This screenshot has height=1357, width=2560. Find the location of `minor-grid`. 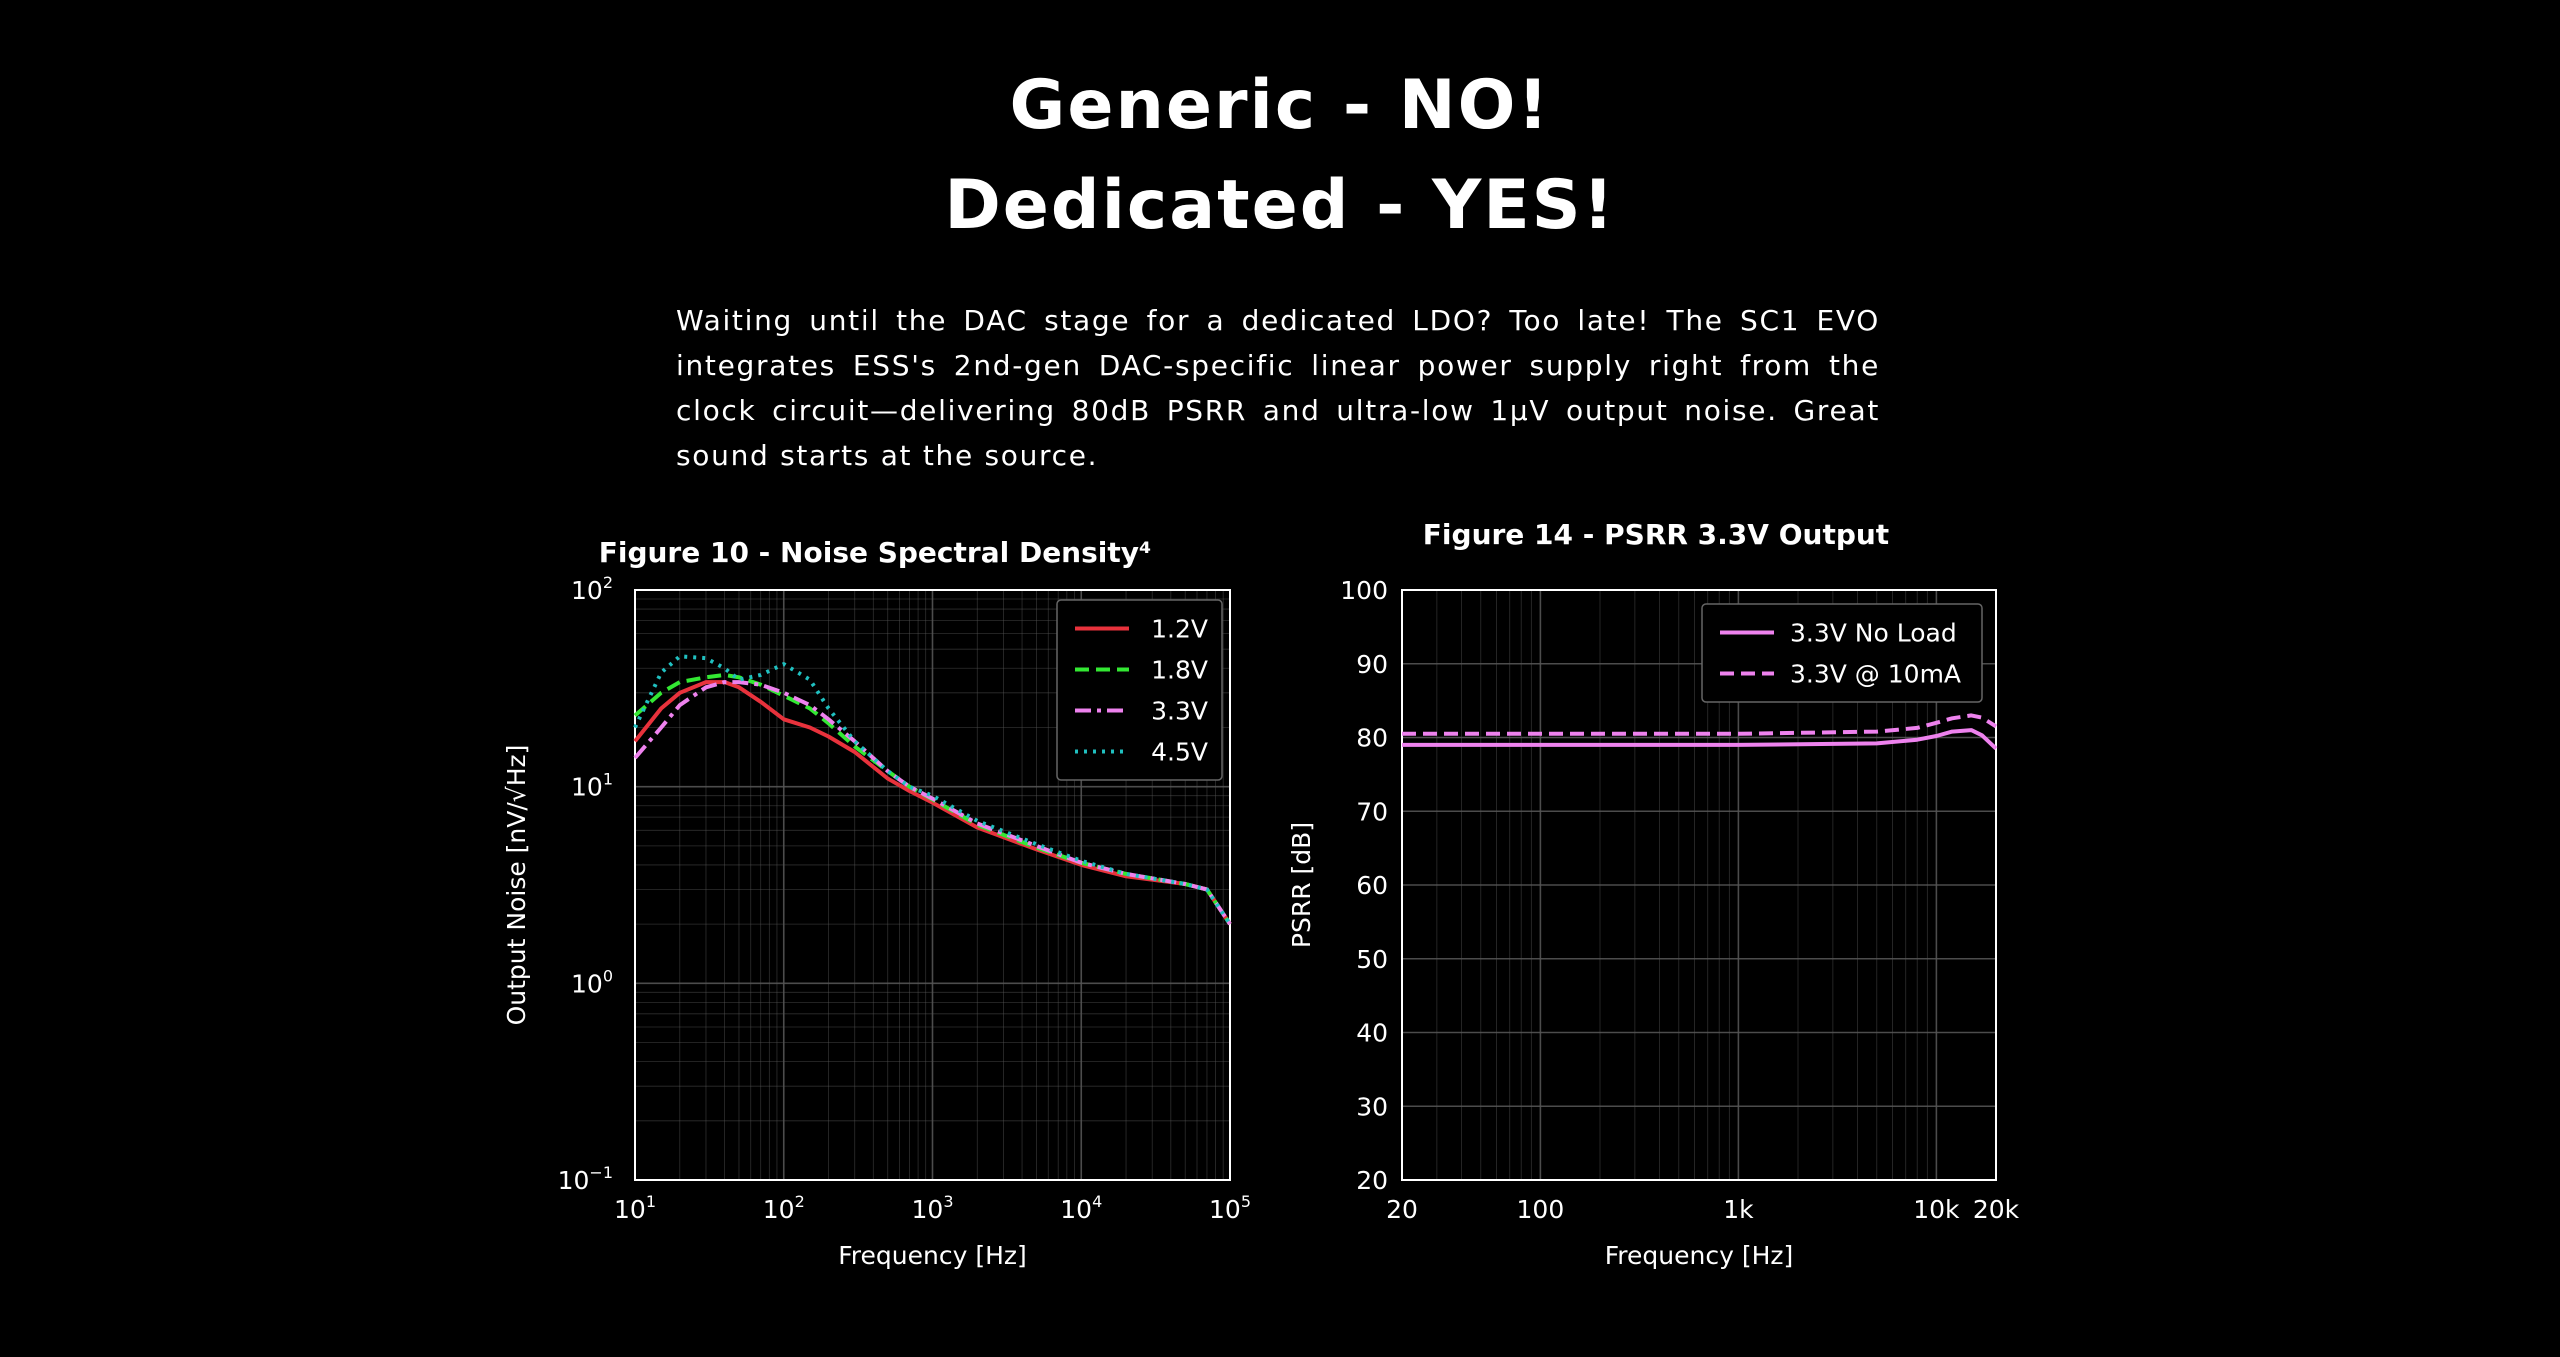

minor-grid is located at coordinates (932, 885).